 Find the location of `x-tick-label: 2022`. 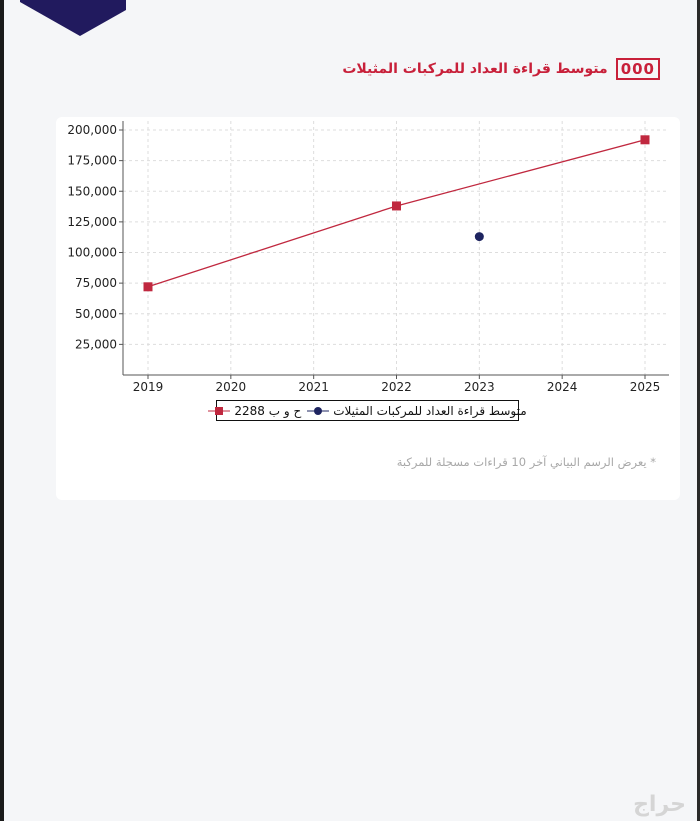

x-tick-label: 2022 is located at coordinates (396, 387).